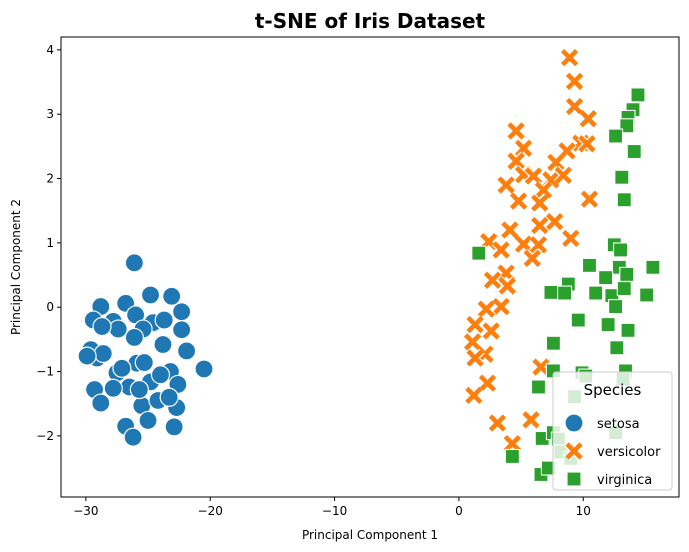 This screenshot has height=552, width=689. I want to click on legend: Species setosa versicolor virginica, so click(612, 431).